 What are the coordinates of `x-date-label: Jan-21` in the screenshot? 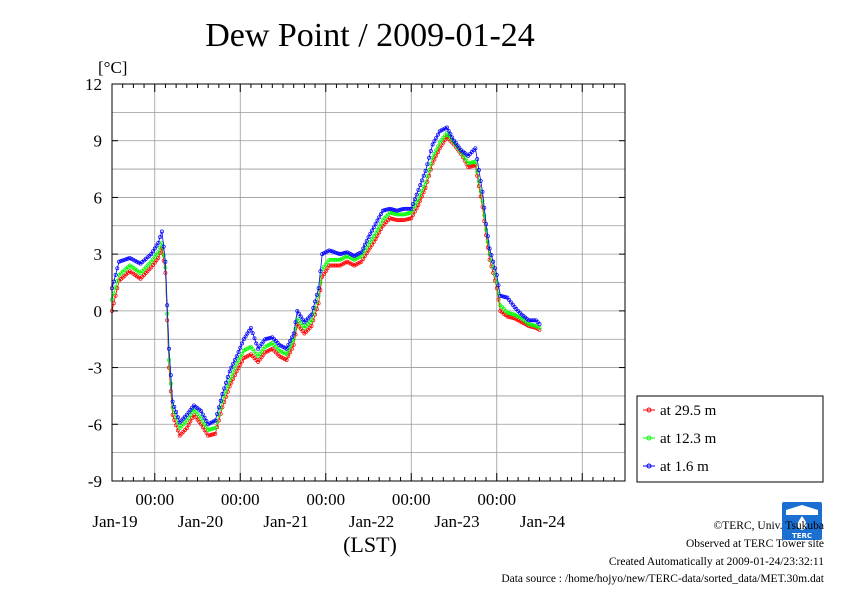 It's located at (285, 521).